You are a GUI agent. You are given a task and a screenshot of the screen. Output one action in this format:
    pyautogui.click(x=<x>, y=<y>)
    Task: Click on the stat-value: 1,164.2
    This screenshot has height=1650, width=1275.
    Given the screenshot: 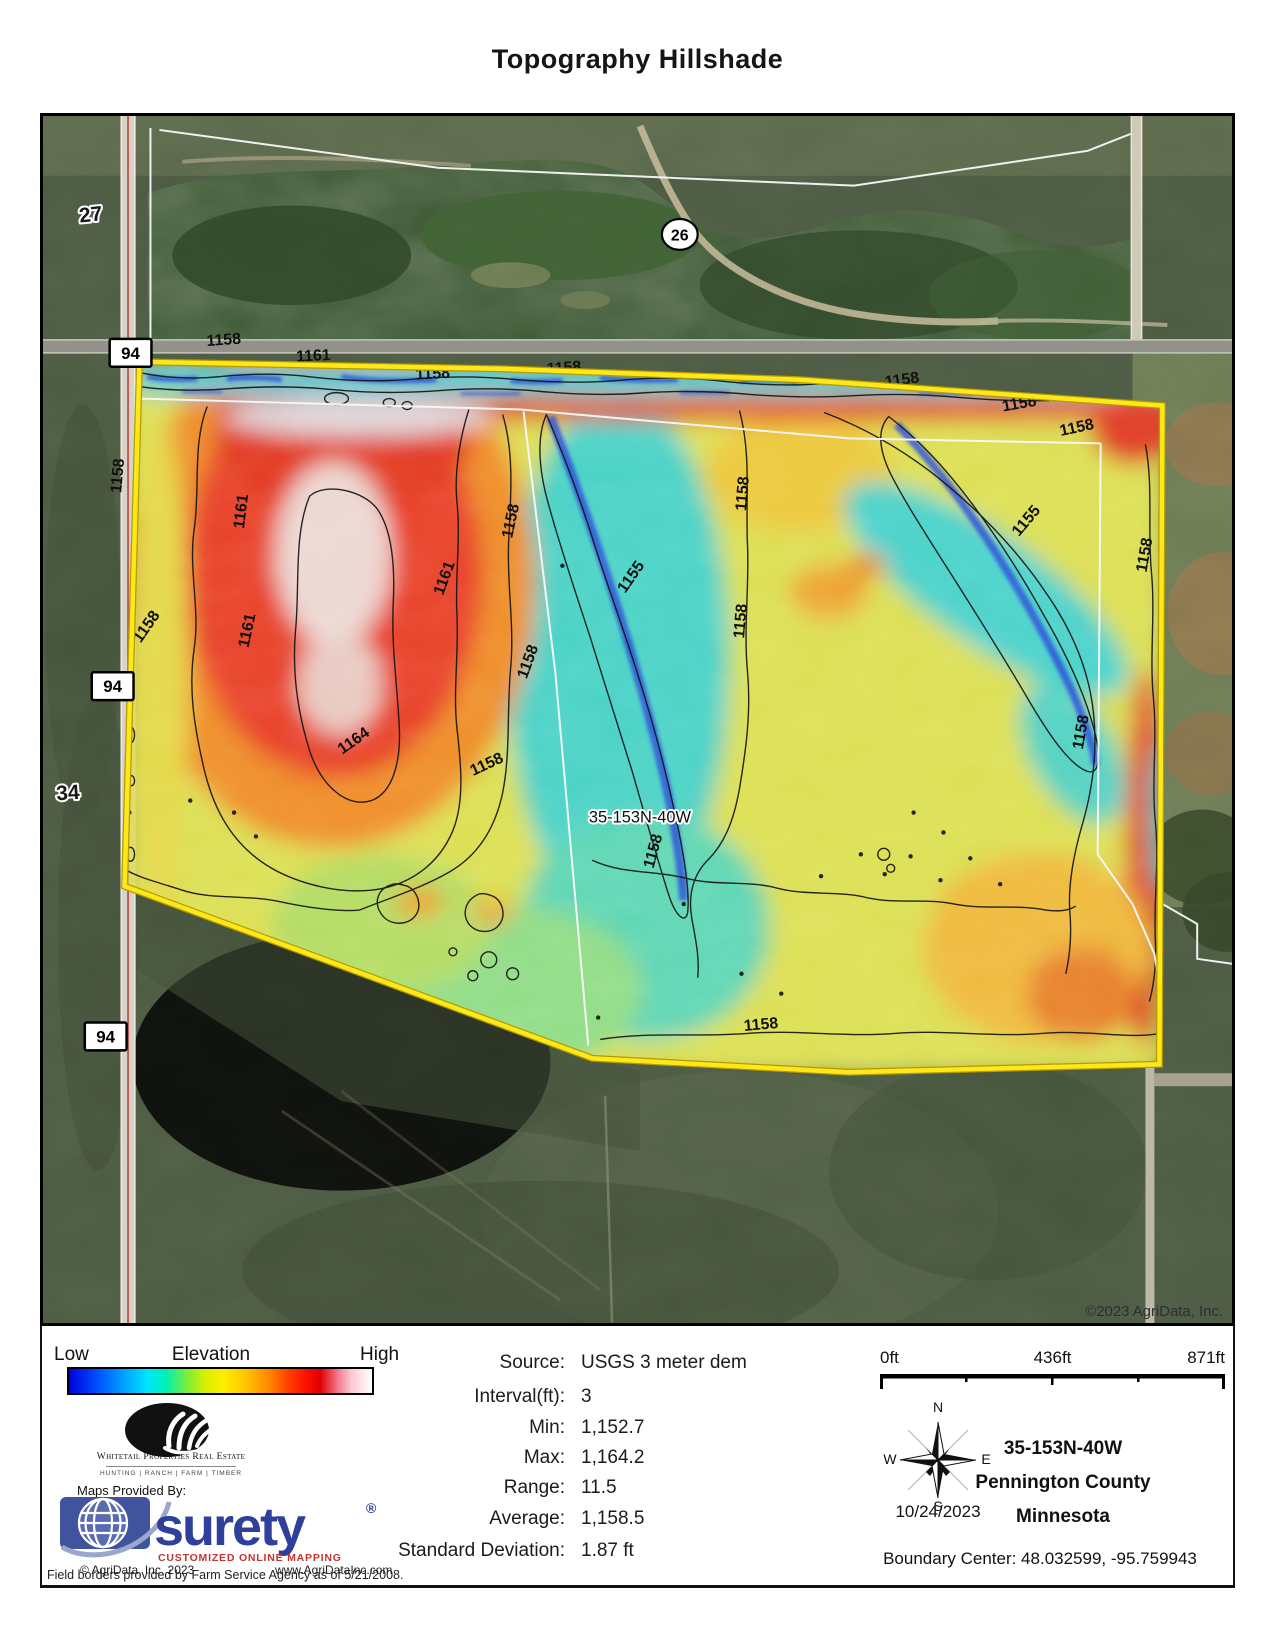 What is the action you would take?
    pyautogui.click(x=613, y=1457)
    